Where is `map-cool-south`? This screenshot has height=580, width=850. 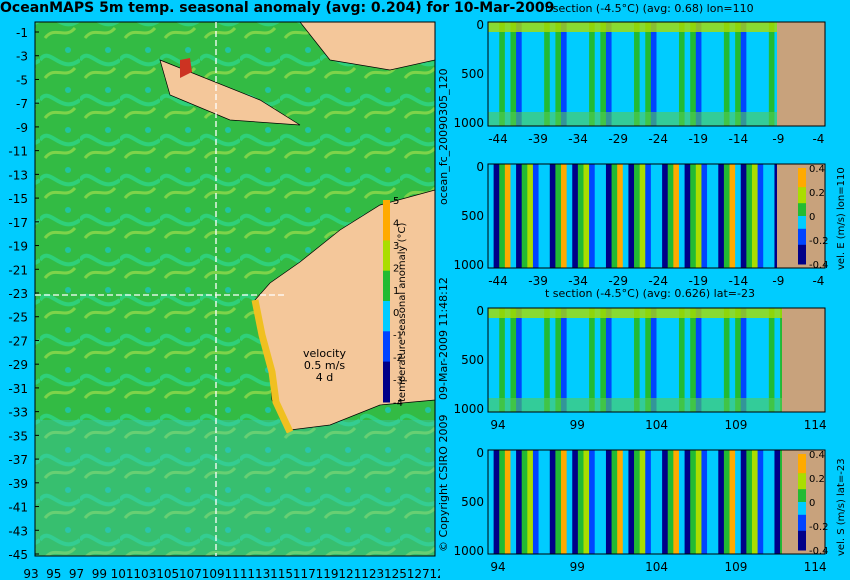
map-cool-south is located at coordinates (235, 488).